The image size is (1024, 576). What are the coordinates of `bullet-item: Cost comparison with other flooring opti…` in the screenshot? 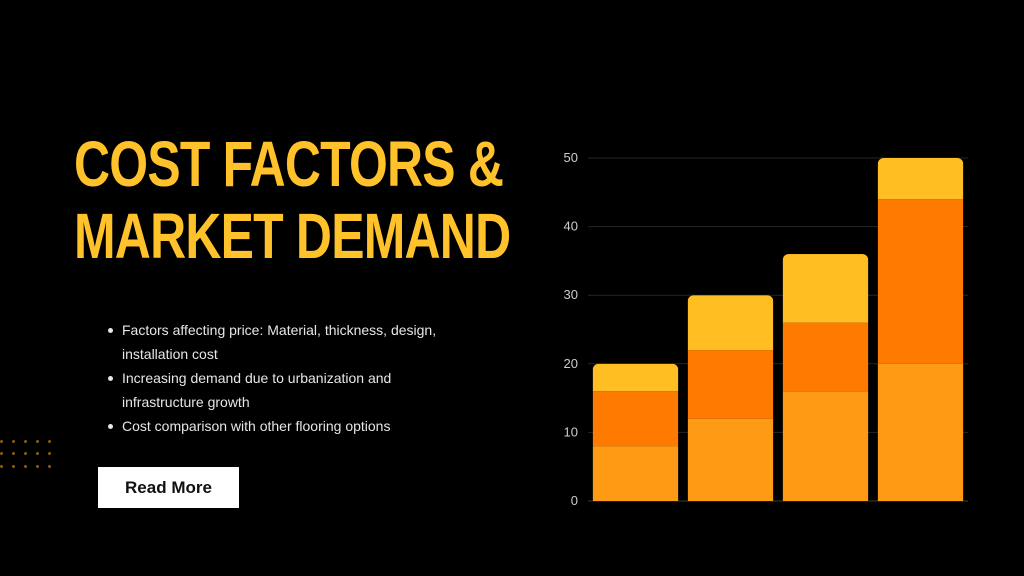 It's located at (284, 426).